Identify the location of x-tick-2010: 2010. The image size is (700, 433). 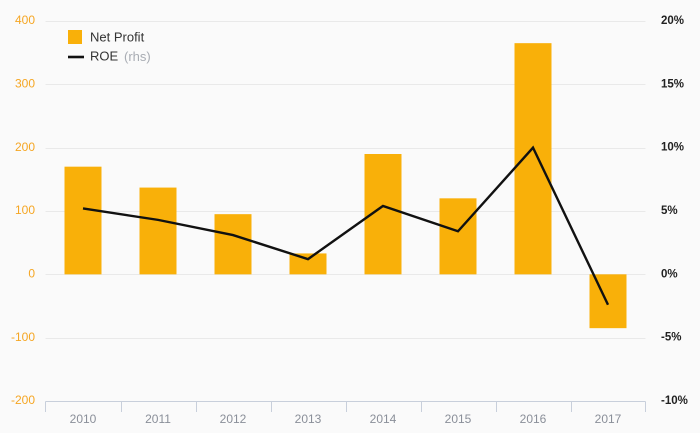
(83, 419).